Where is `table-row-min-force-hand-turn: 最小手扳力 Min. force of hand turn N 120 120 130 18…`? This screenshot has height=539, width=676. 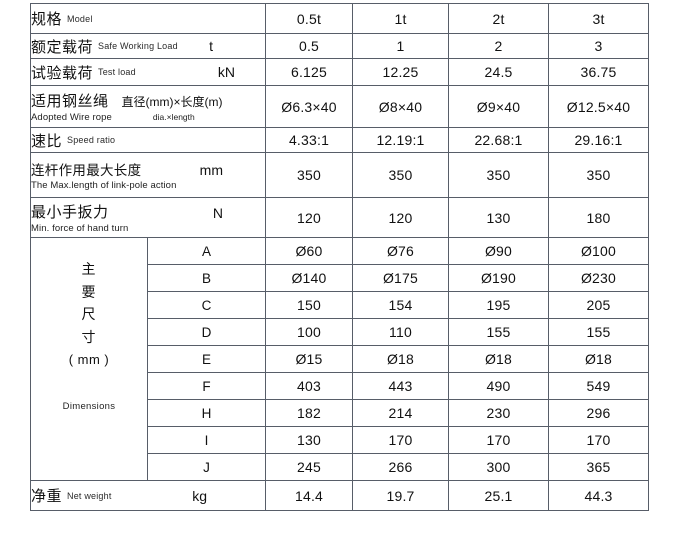 table-row-min-force-hand-turn: 最小手扳力 Min. force of hand turn N 120 120 130 18… is located at coordinates (339, 217).